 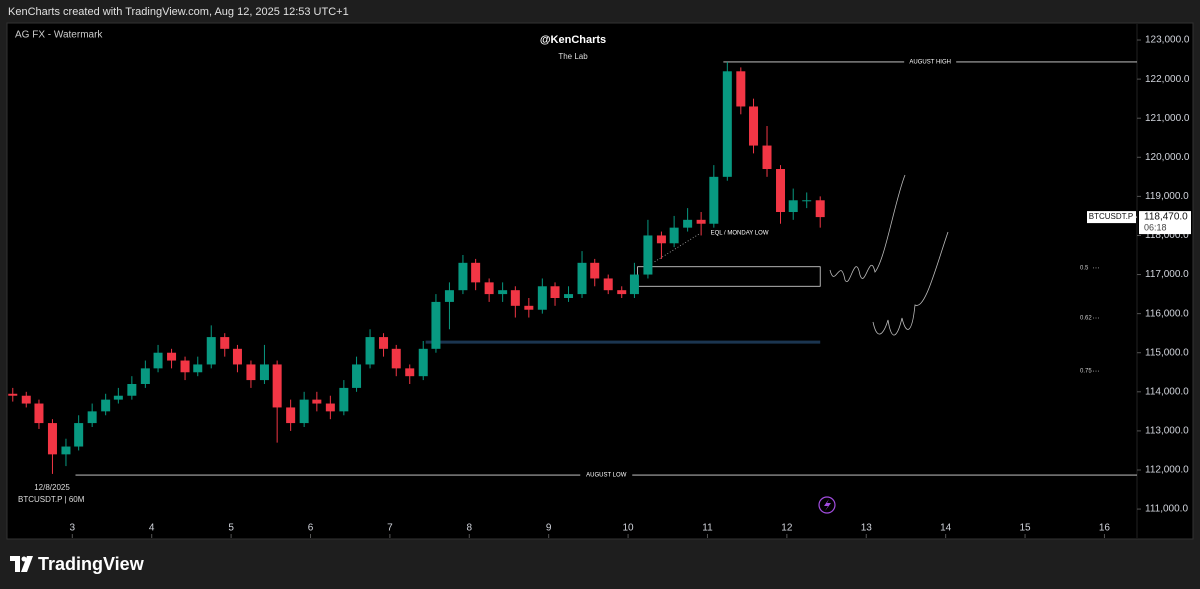 I want to click on level-label: AUGUST HIGH, so click(x=930, y=62).